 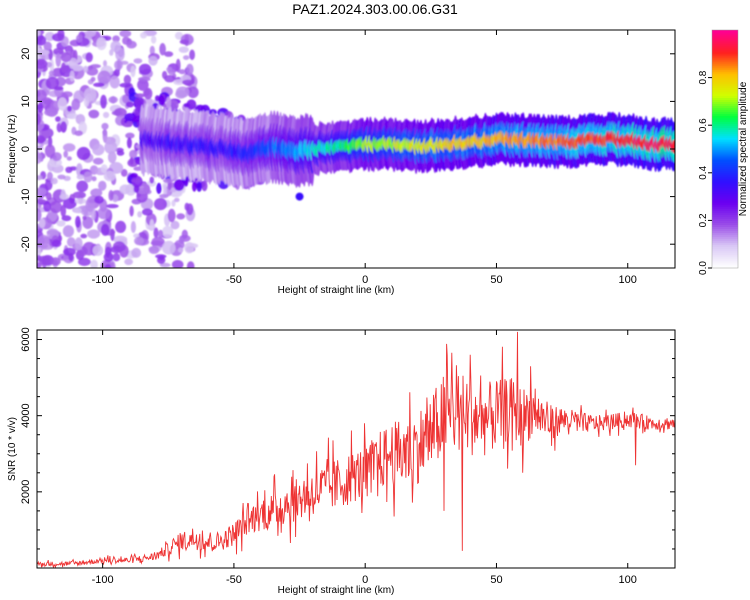 I want to click on colorbar-tick-label: 0.0, so click(x=703, y=268).